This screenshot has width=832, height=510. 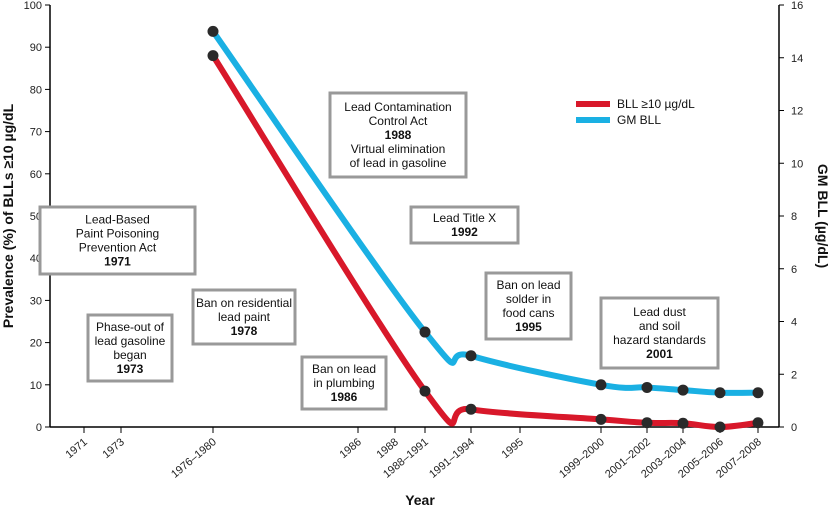 I want to click on annotation-line: of lead in gasoline, so click(x=398, y=163).